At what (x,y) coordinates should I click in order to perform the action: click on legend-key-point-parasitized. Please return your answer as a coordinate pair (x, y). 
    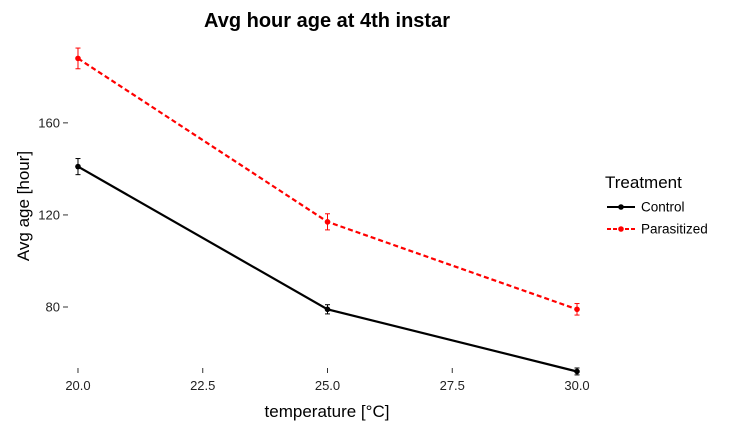
    Looking at the image, I should click on (621, 229).